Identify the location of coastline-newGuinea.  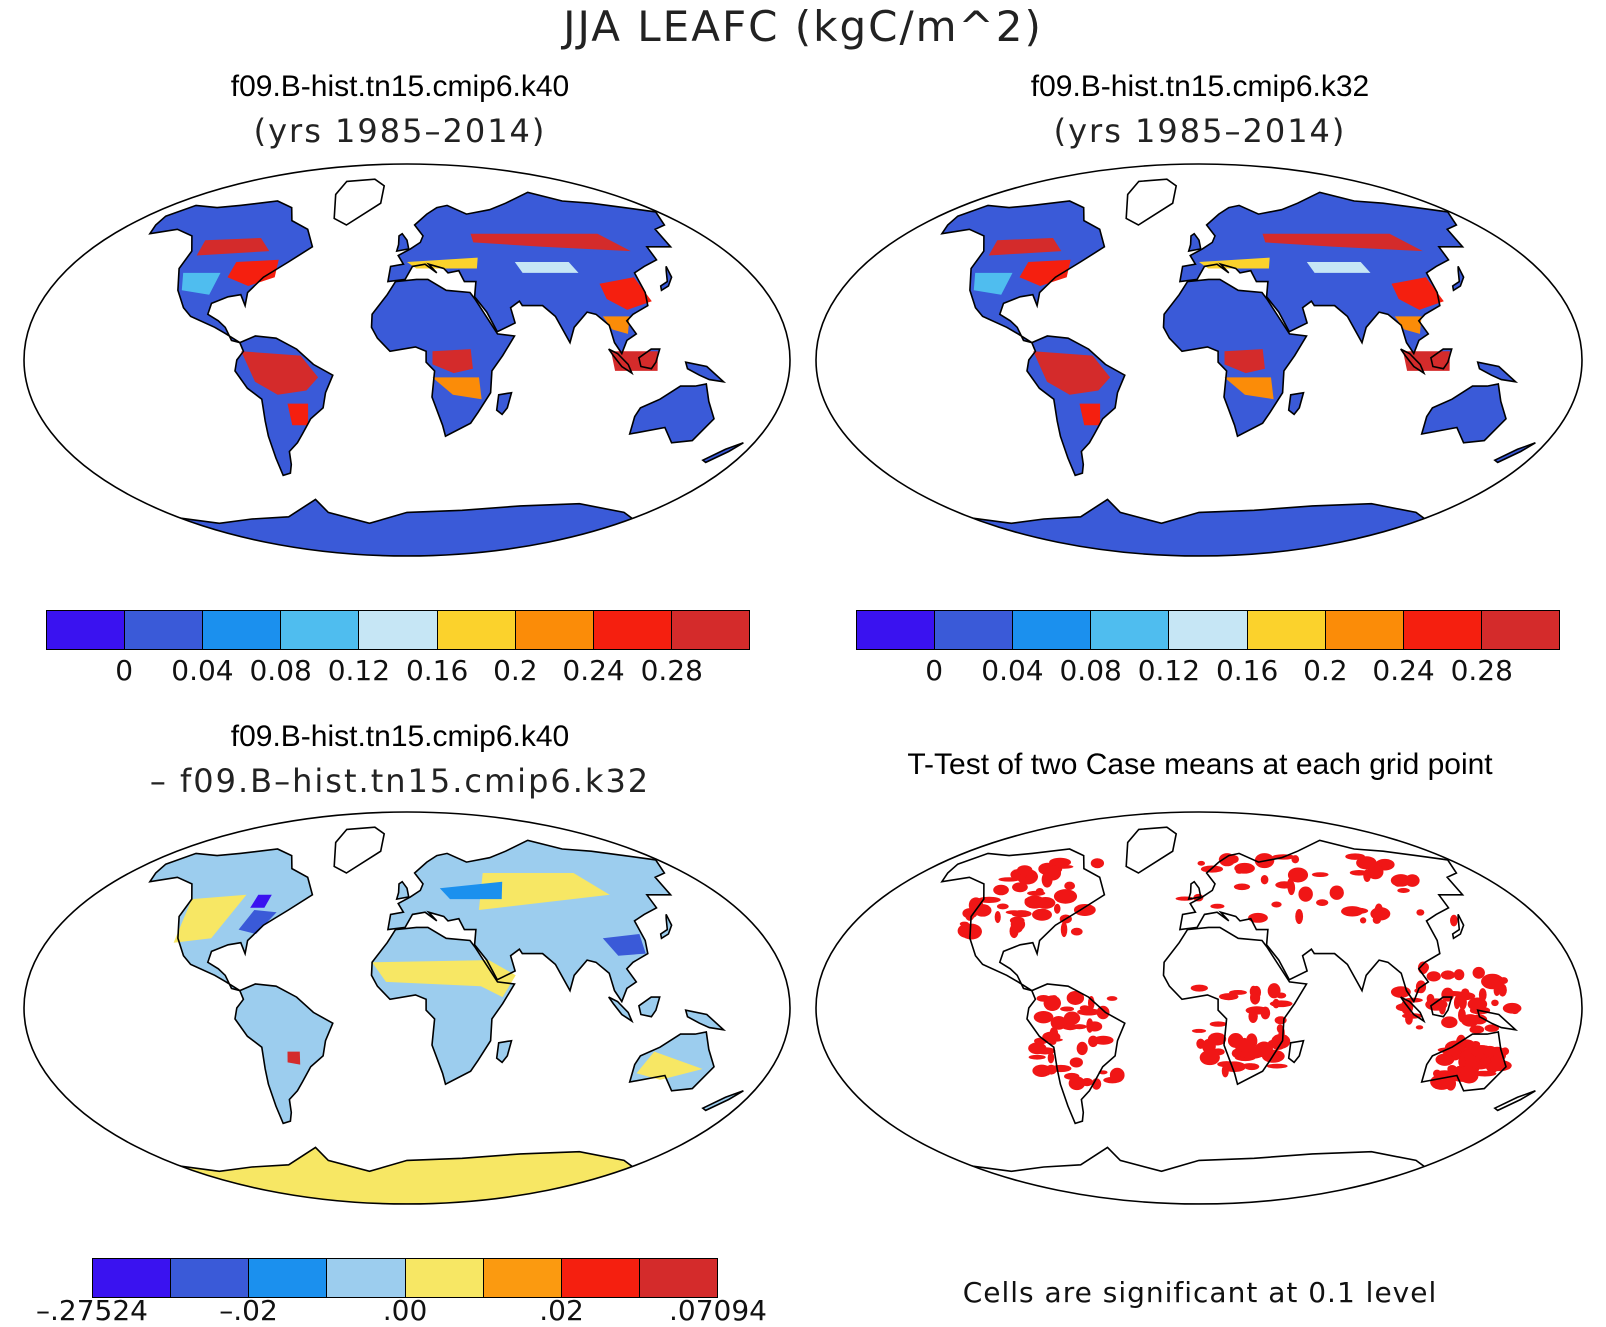
(705, 372).